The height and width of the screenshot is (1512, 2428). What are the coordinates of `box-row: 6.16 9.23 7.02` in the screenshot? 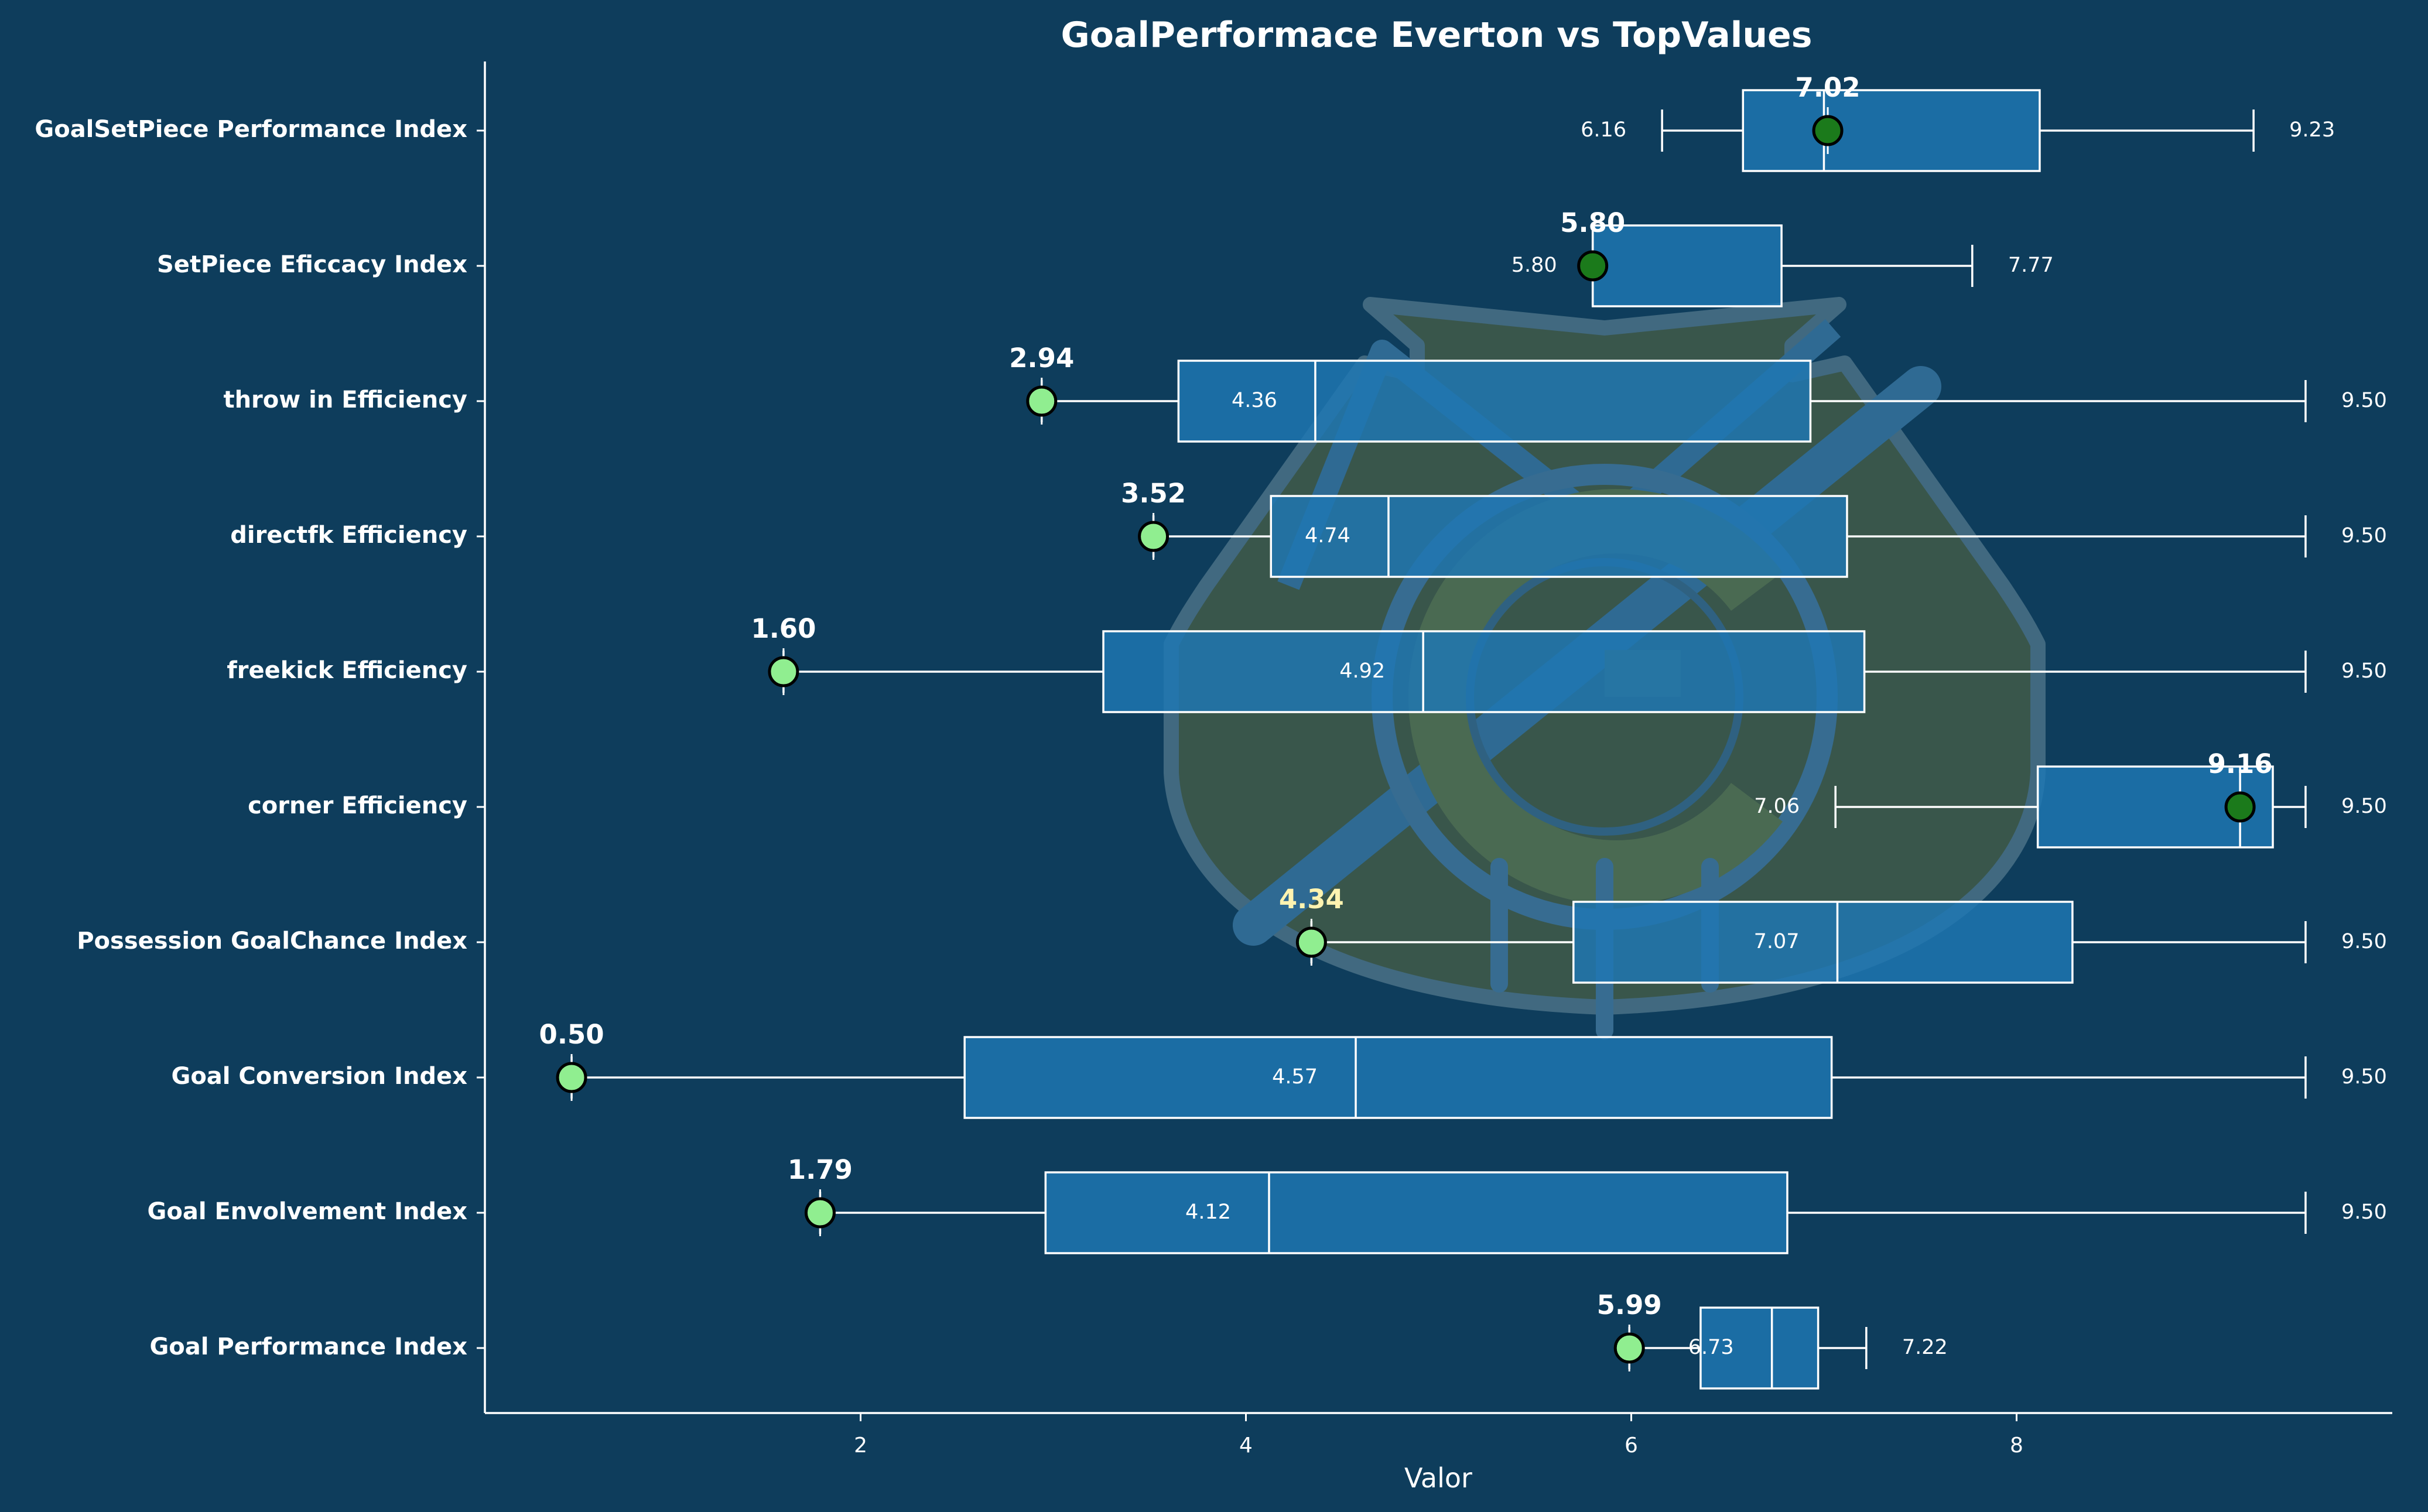 It's located at (1958, 122).